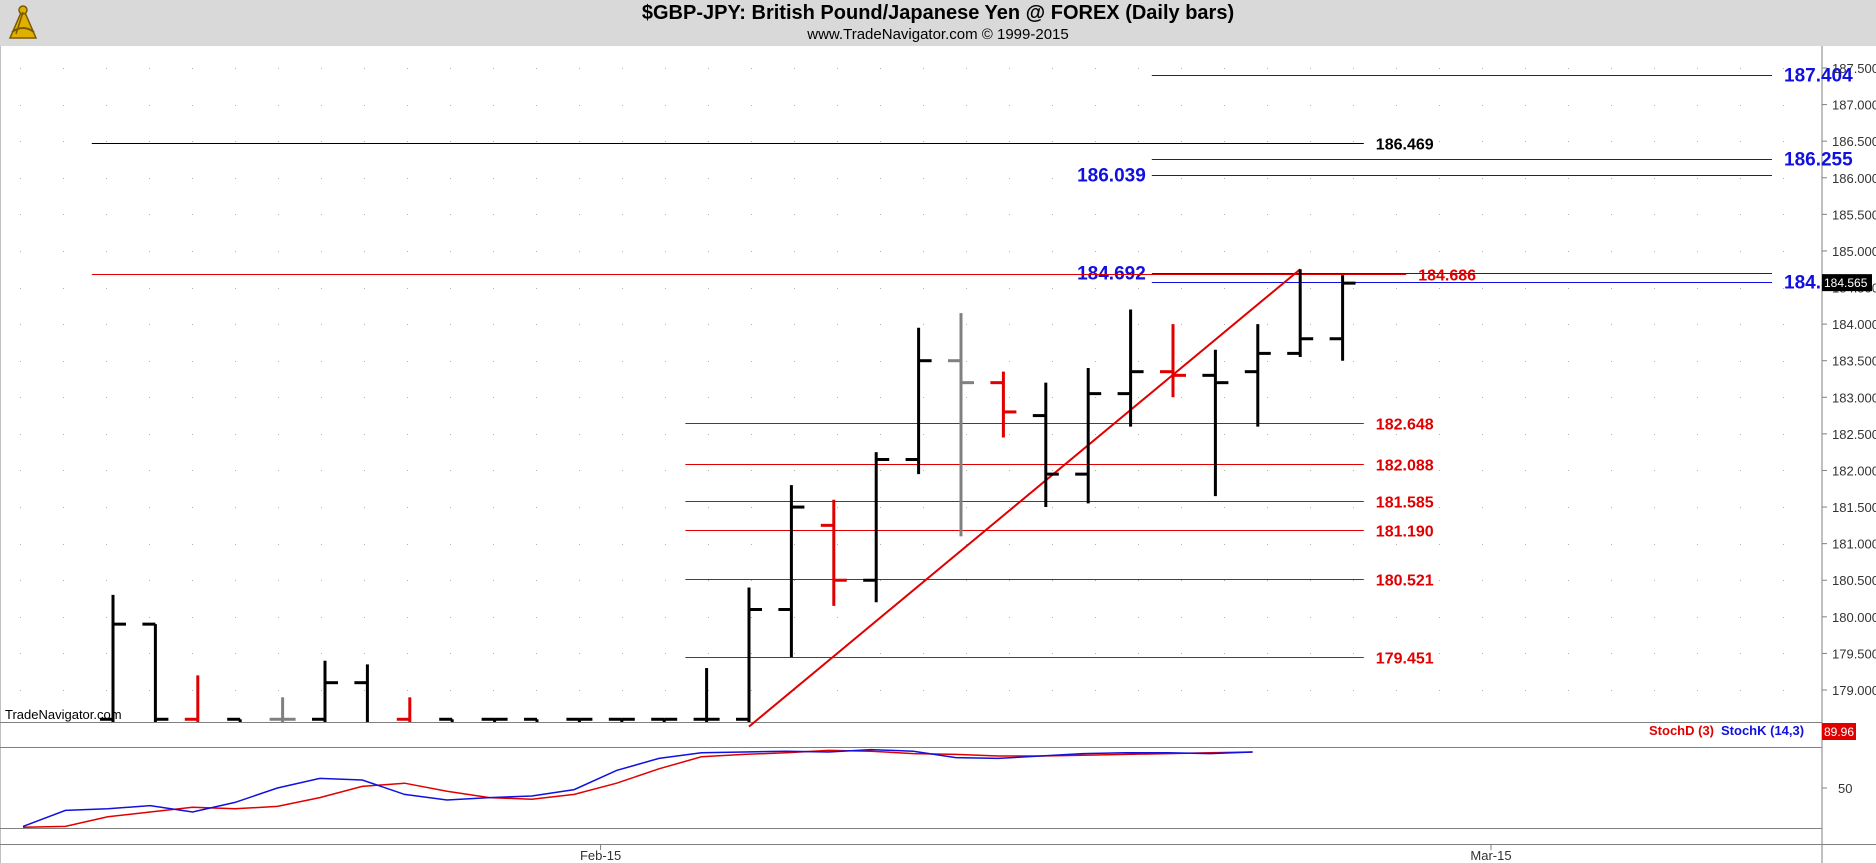 The width and height of the screenshot is (1876, 863). I want to click on watermark: TradeNavigator.com, so click(63, 714).